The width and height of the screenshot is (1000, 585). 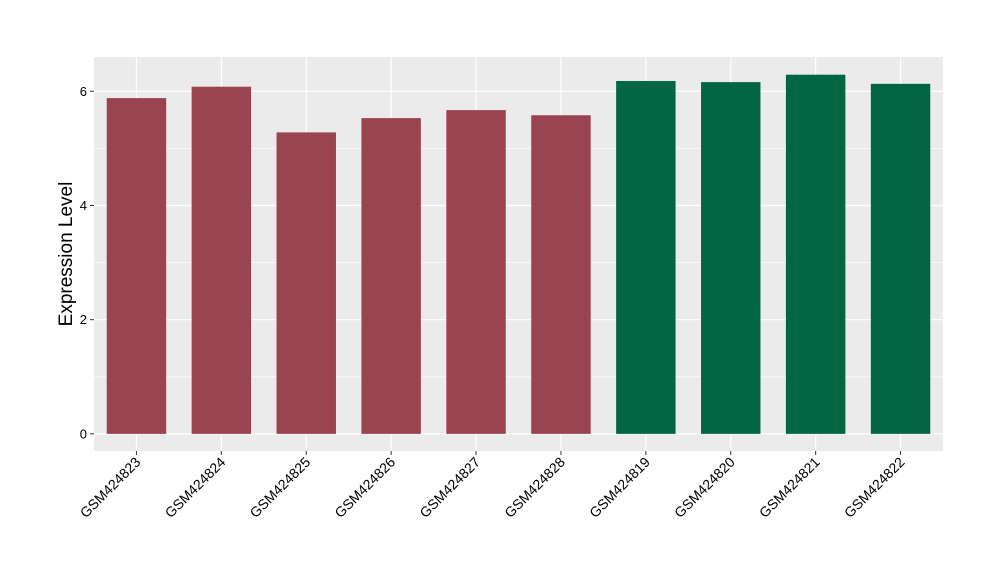 What do you see at coordinates (83, 91) in the screenshot?
I see `y-tick-label: 6` at bounding box center [83, 91].